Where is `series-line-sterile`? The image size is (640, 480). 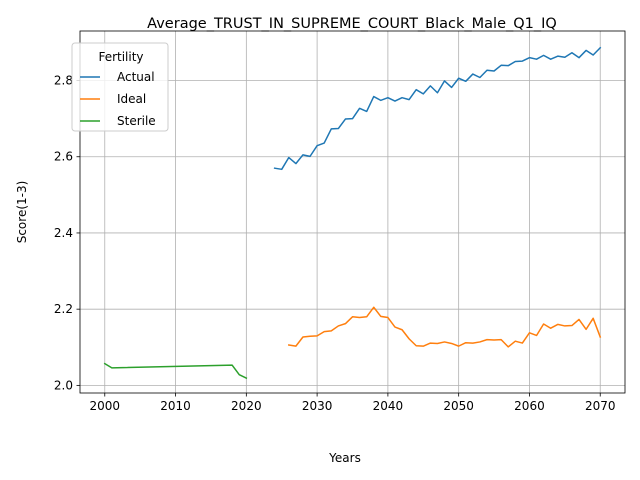 series-line-sterile is located at coordinates (175, 371).